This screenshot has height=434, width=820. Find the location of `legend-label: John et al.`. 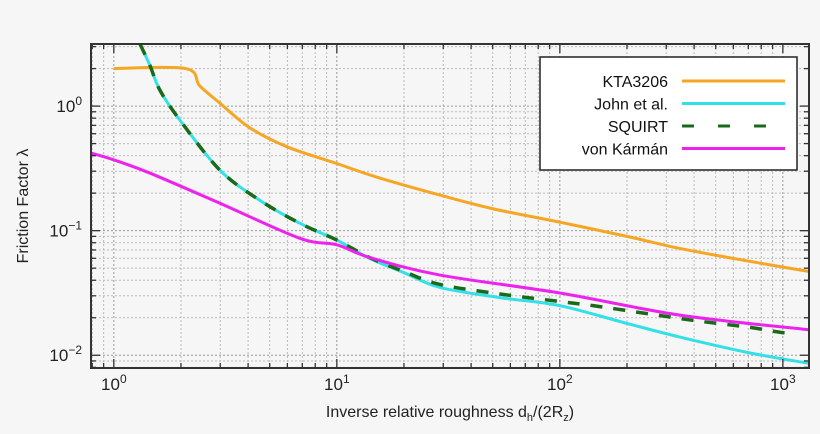

legend-label: John et al. is located at coordinates (631, 105).